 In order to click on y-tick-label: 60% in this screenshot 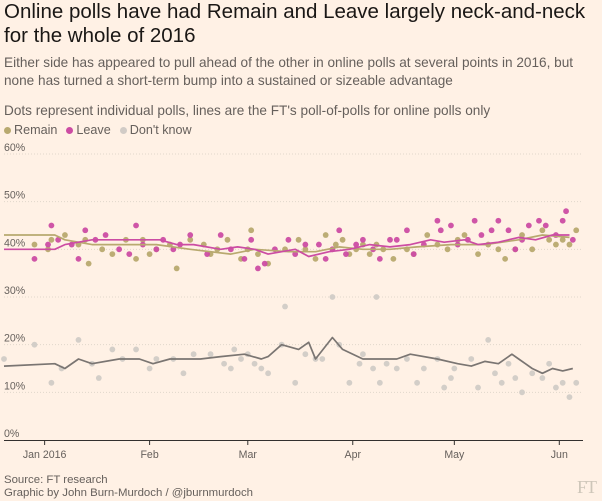, I will do `click(15, 148)`.